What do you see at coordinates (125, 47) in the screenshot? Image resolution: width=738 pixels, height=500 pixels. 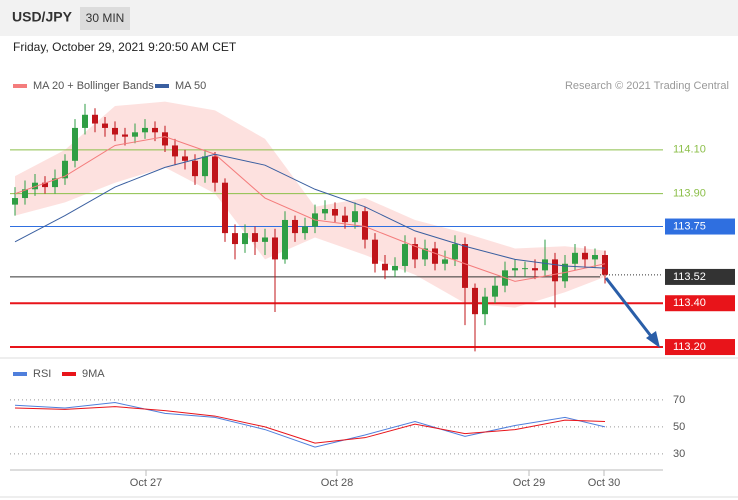 I see `date: Friday, October 29, 2021 9:20:50 AM CET` at bounding box center [125, 47].